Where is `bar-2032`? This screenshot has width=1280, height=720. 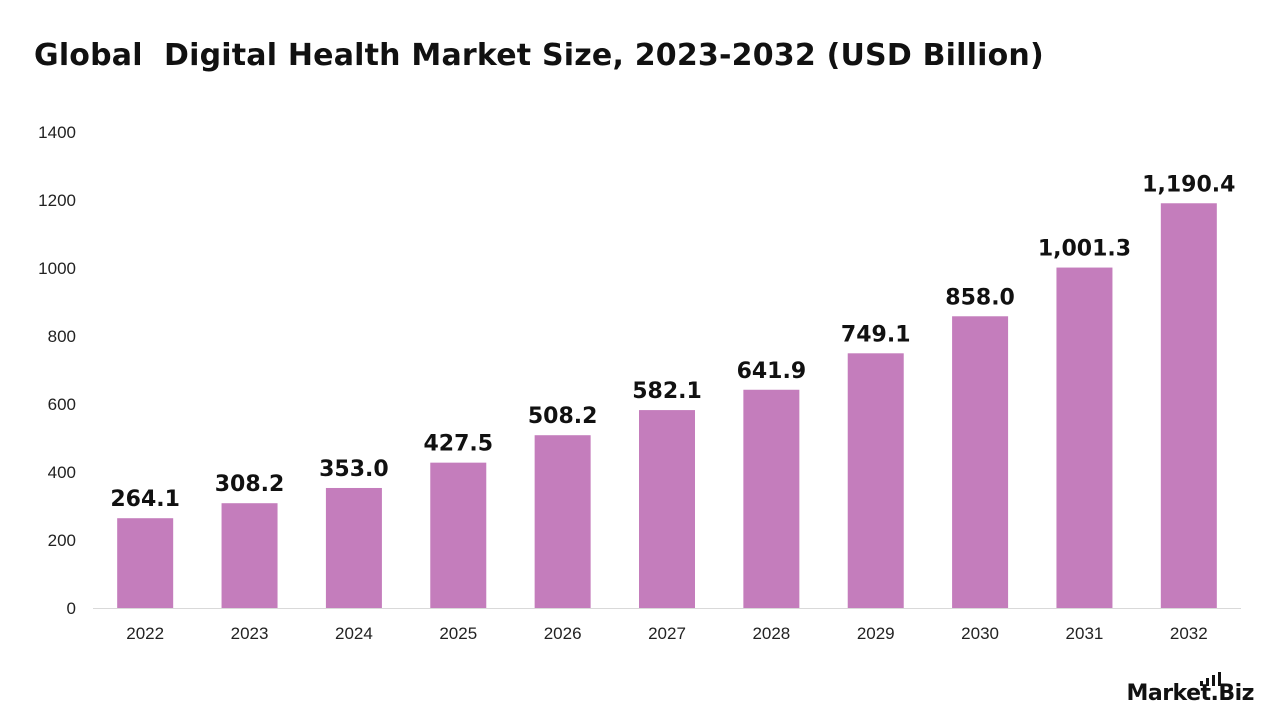 bar-2032 is located at coordinates (1188, 405).